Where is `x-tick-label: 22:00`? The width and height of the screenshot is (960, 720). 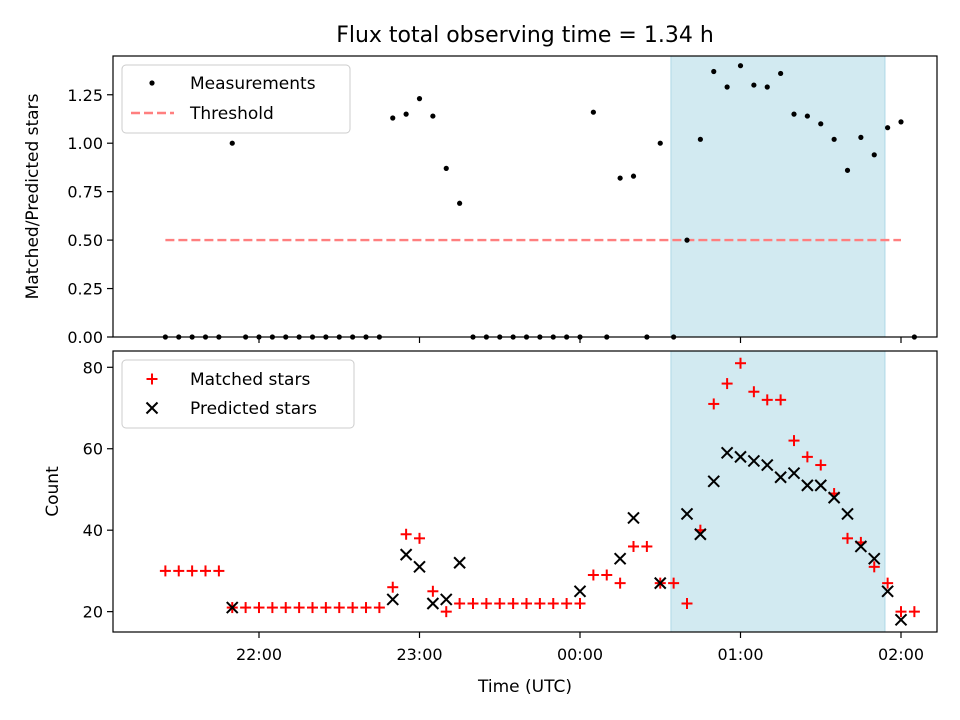 x-tick-label: 22:00 is located at coordinates (259, 654).